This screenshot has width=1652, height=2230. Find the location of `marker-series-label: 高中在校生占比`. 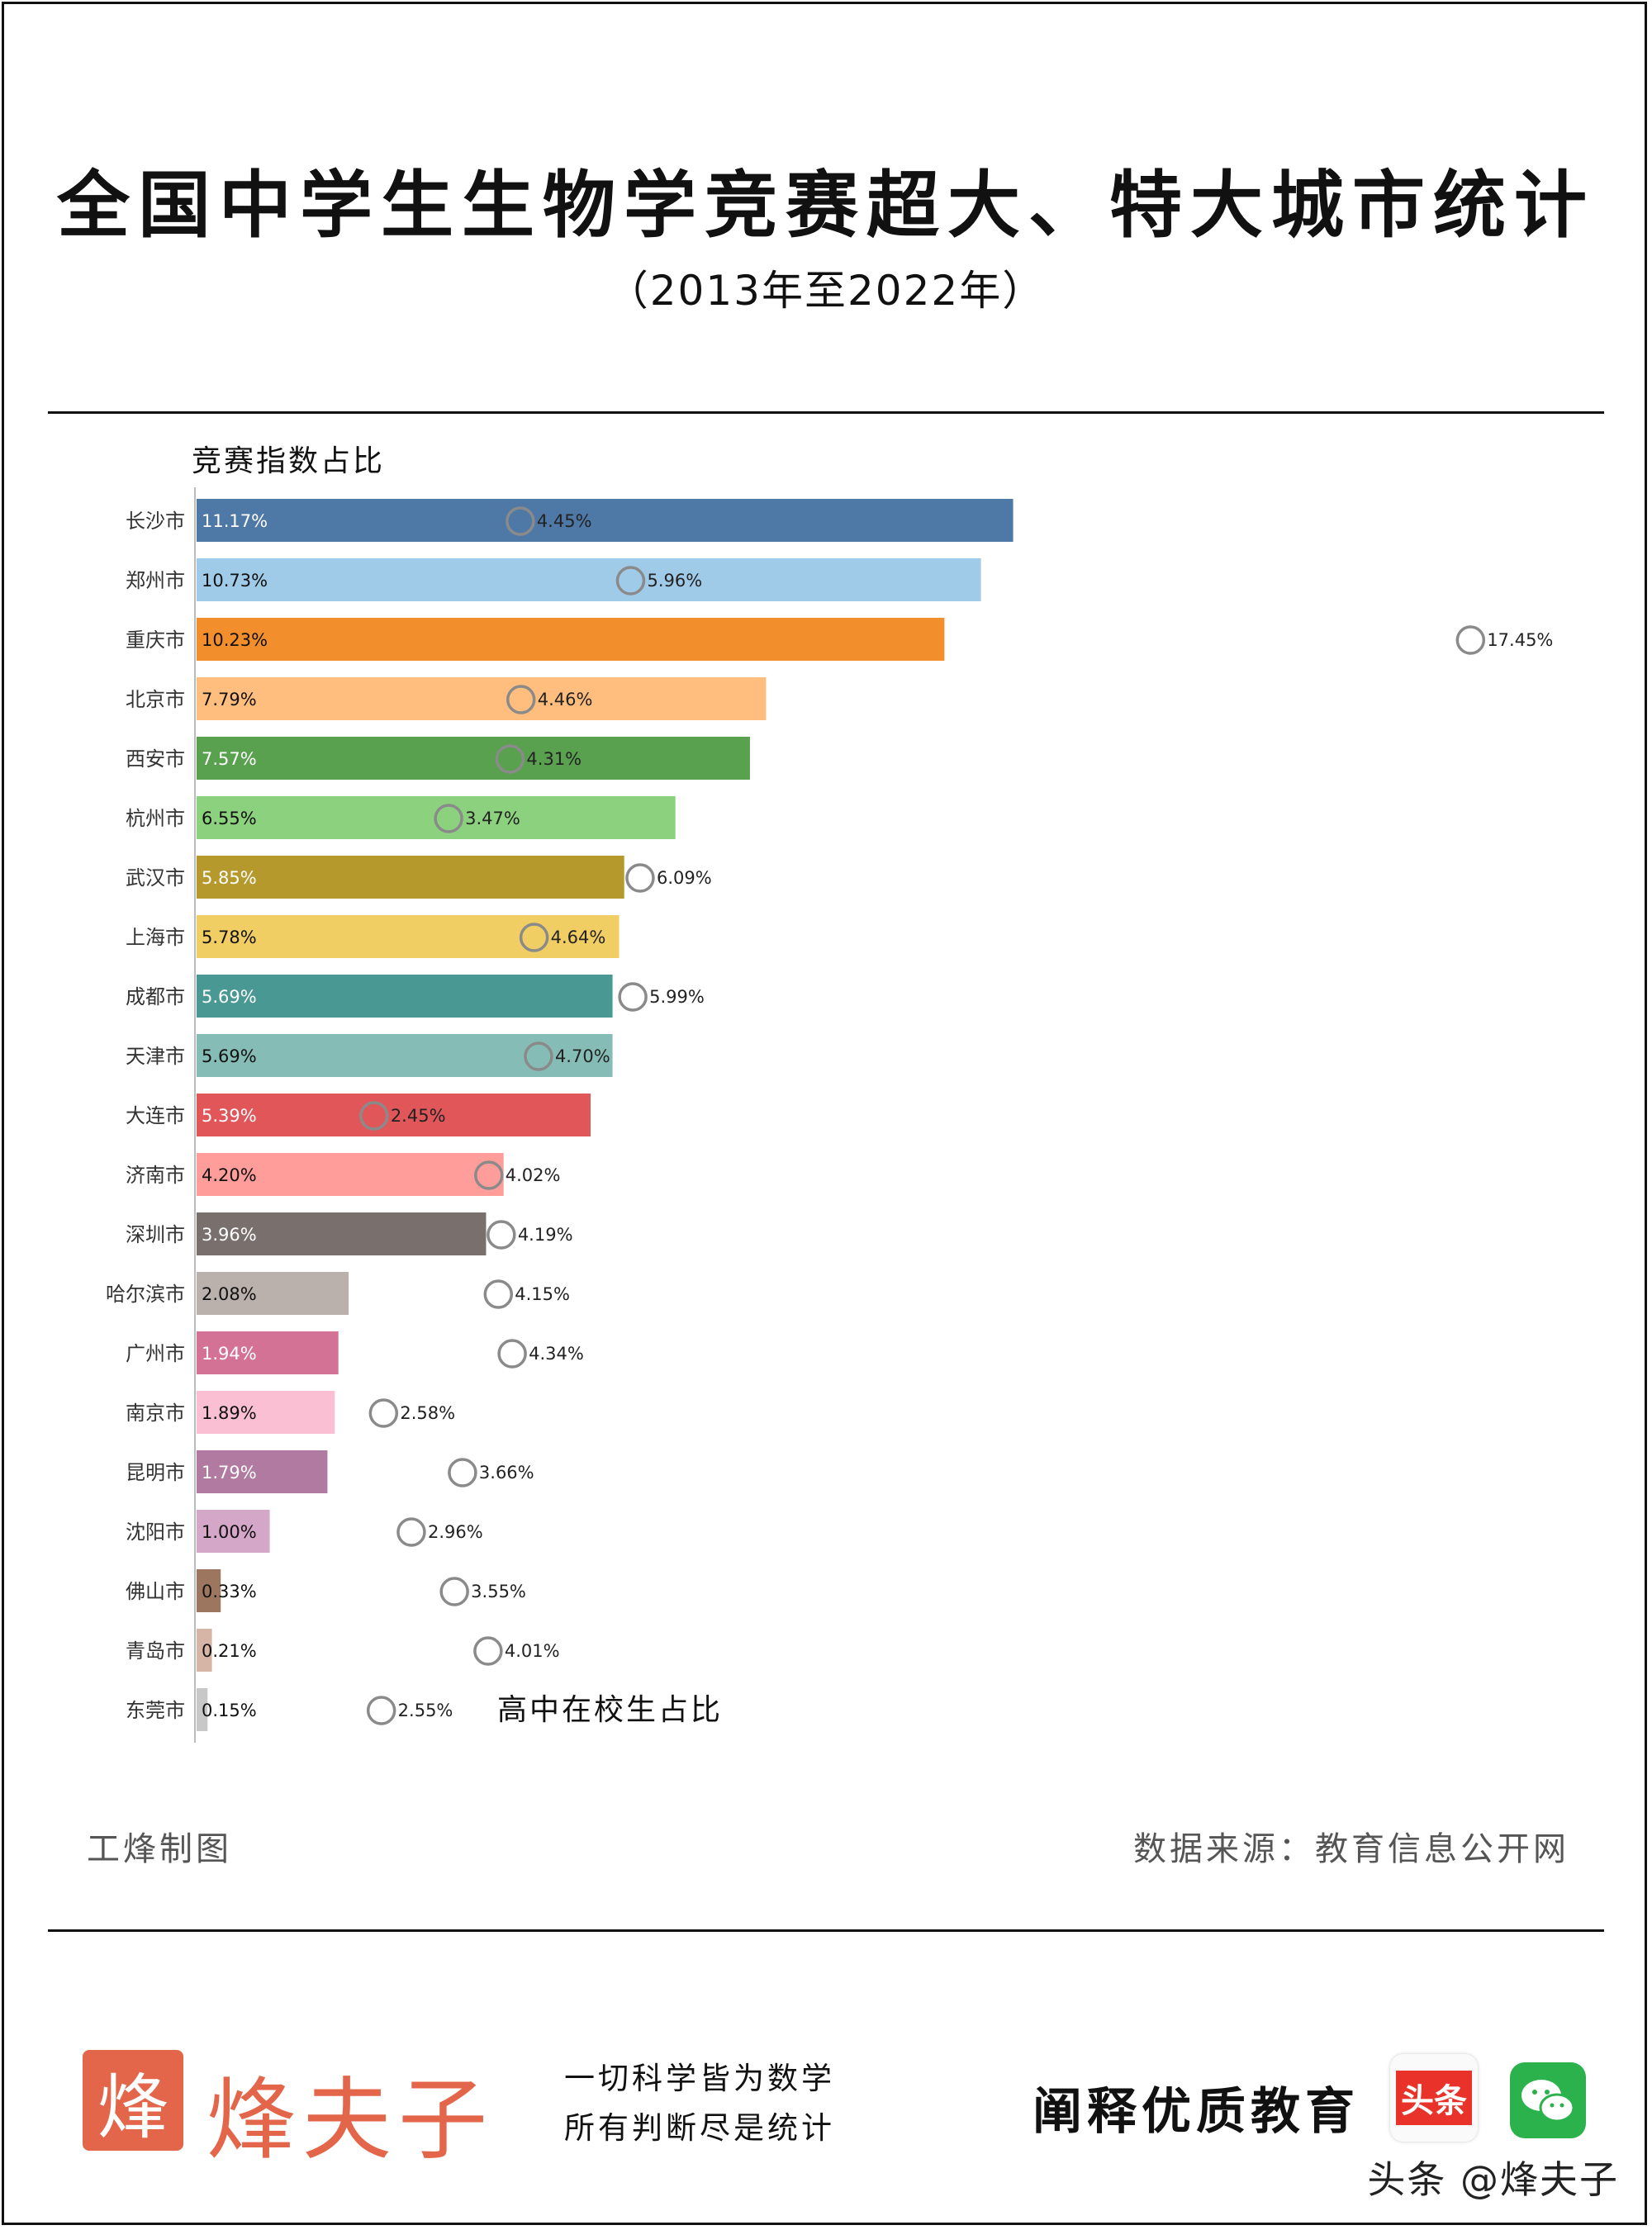

marker-series-label: 高中在校生占比 is located at coordinates (610, 1710).